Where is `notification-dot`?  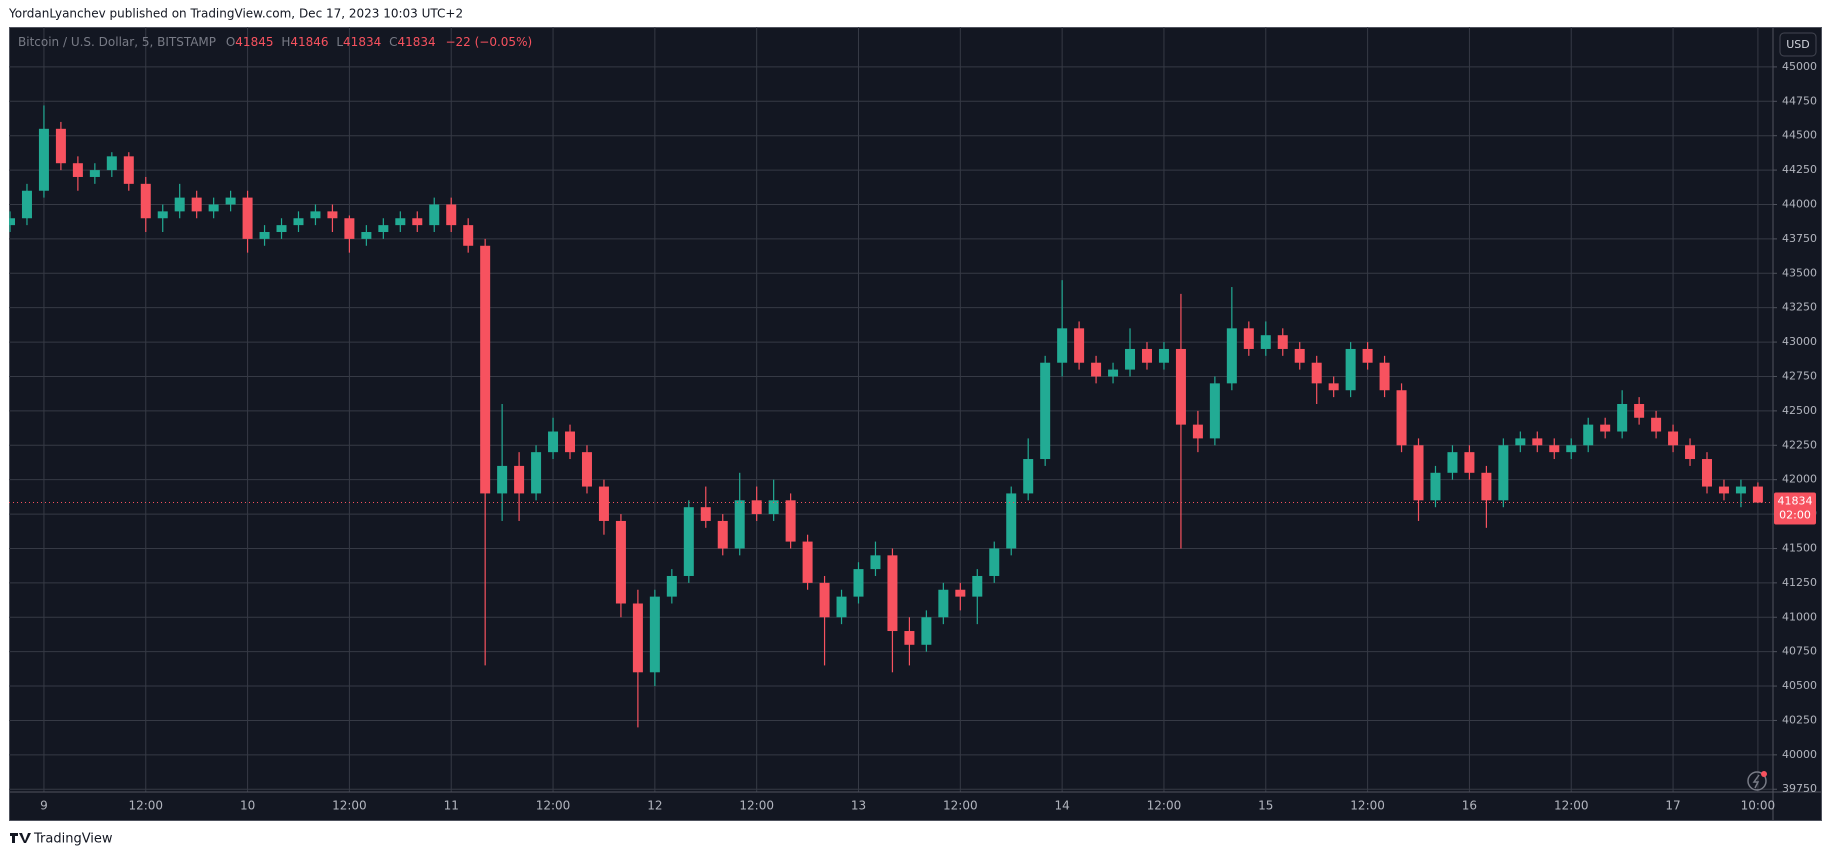
notification-dot is located at coordinates (1764, 774).